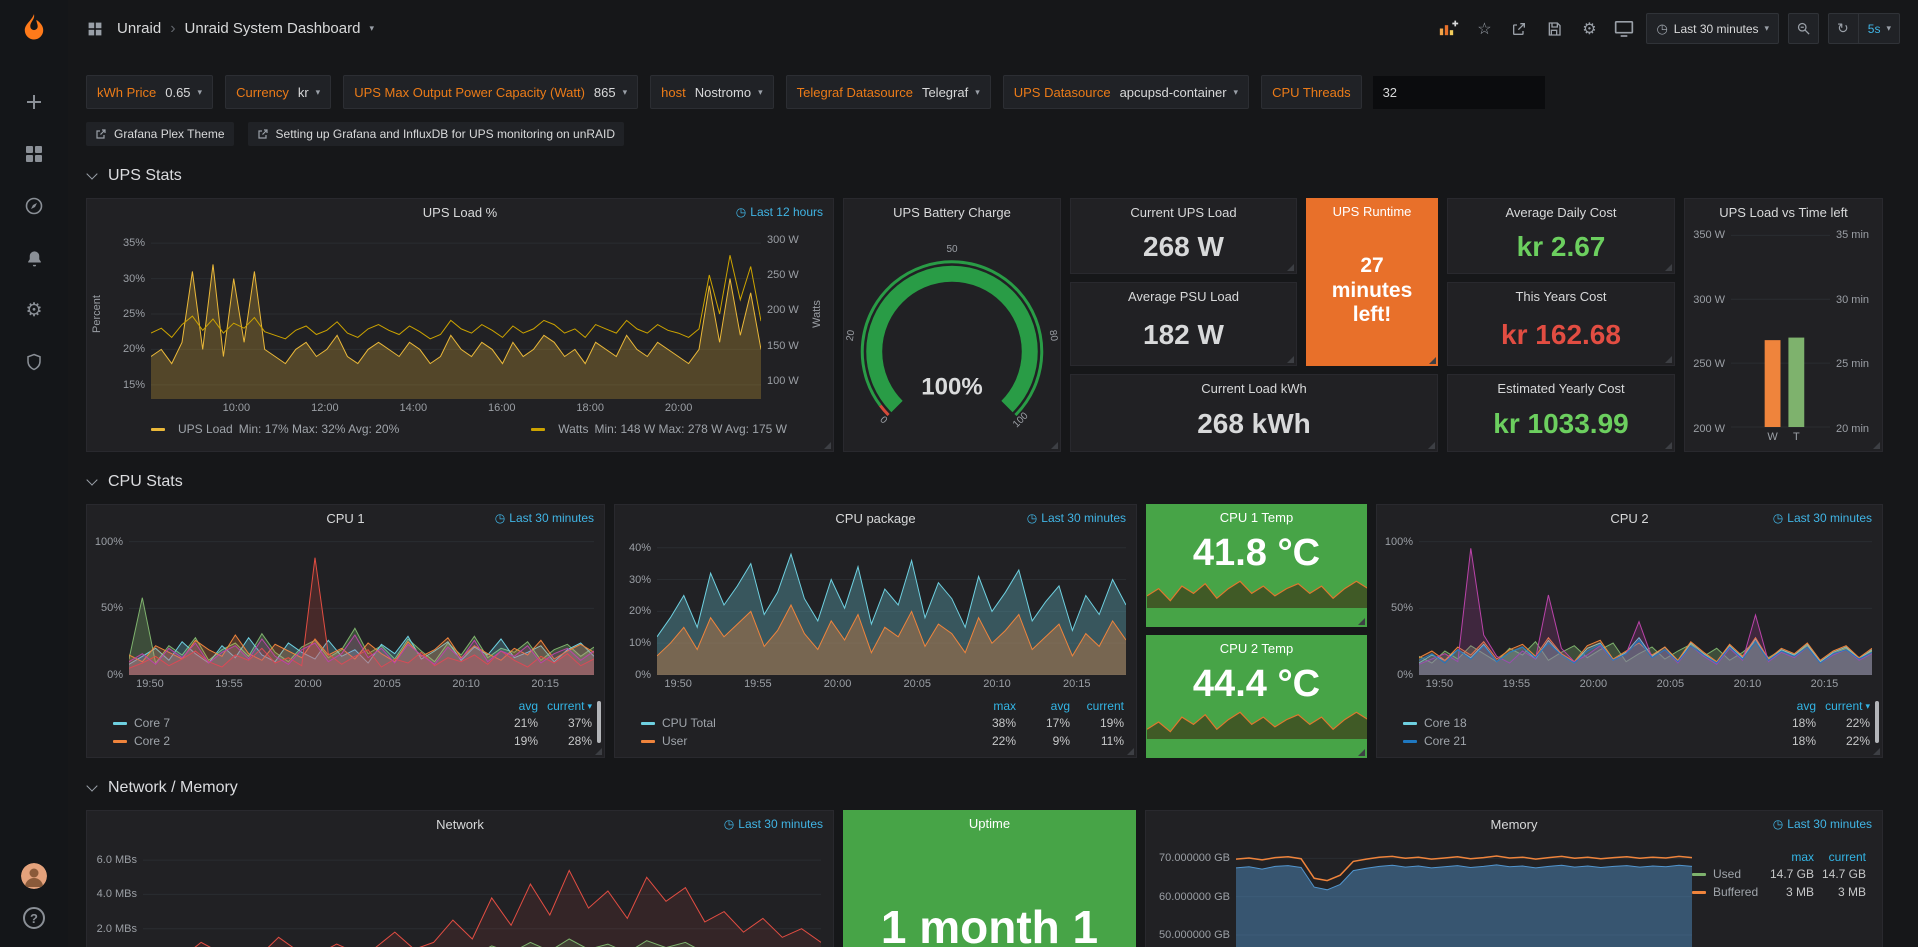 This screenshot has height=947, width=1918. Describe the element at coordinates (1519, 29) in the screenshot. I see `share-icon` at that location.